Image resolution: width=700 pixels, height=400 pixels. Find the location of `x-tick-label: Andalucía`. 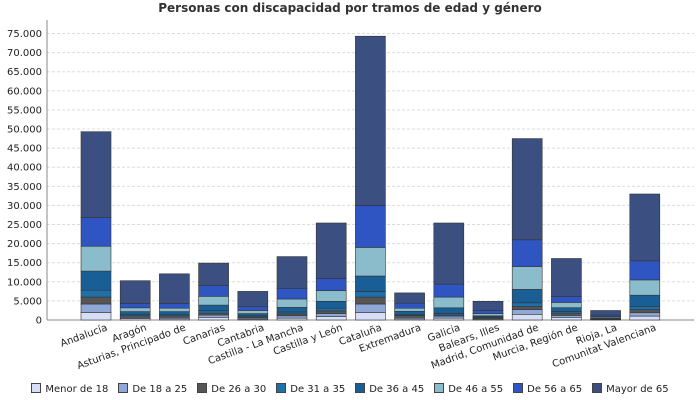

x-tick-label: Andalucía is located at coordinates (84, 336).